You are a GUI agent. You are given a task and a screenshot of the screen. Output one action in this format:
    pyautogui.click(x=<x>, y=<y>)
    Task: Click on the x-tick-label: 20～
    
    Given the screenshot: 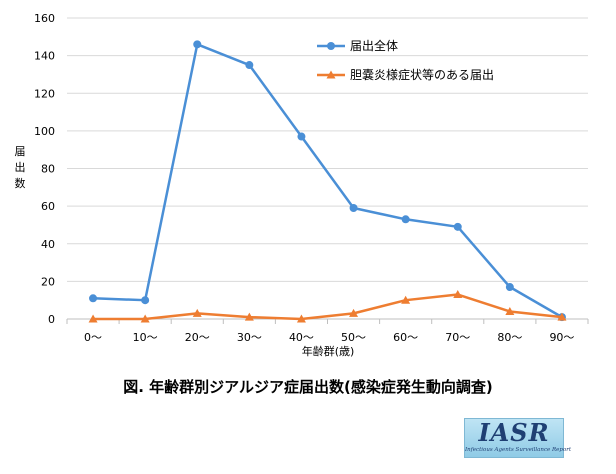 What is the action you would take?
    pyautogui.click(x=197, y=337)
    